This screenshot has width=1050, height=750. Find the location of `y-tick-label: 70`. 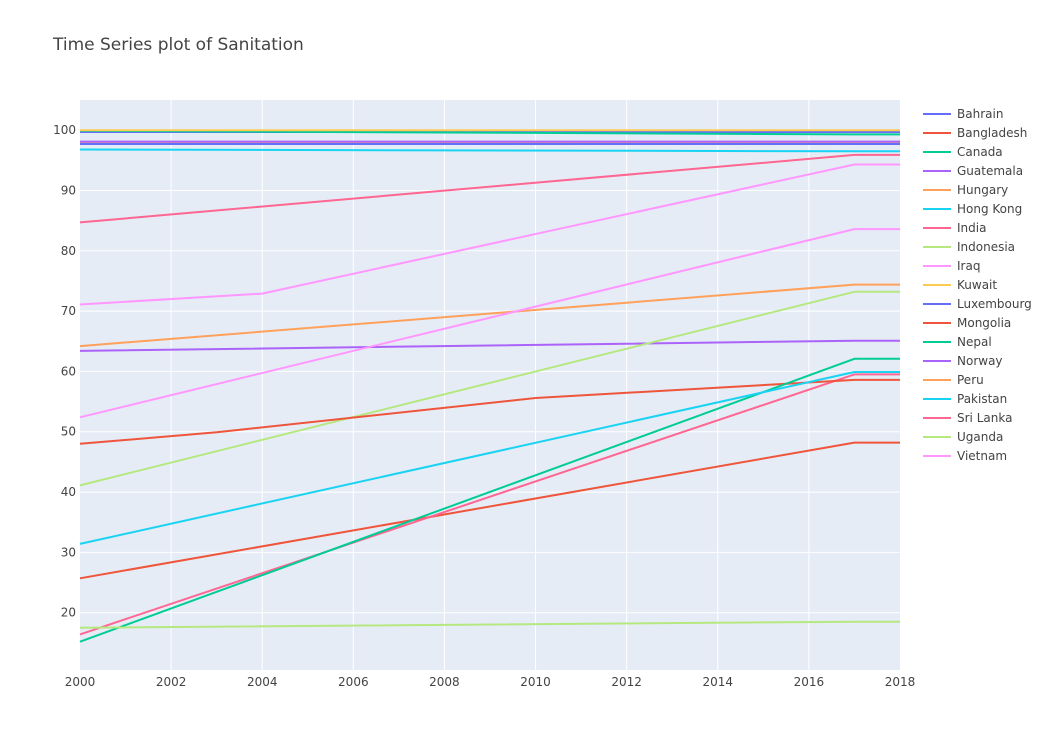

y-tick-label: 70 is located at coordinates (68, 311).